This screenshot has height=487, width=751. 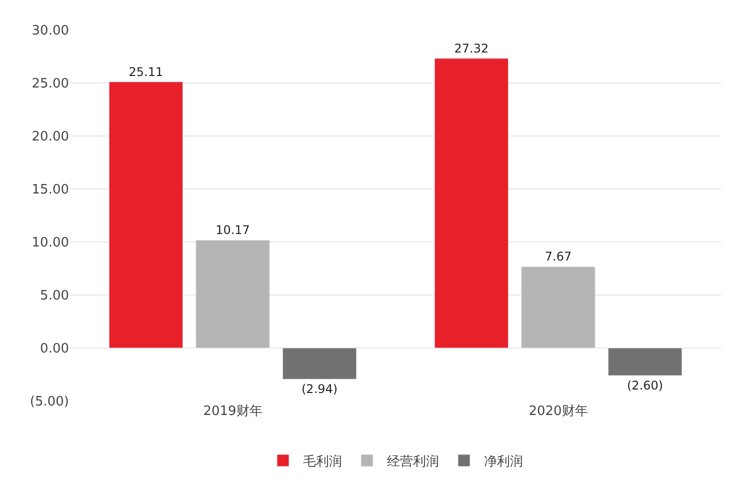 I want to click on y-tick-label: 5.00, so click(x=54, y=296).